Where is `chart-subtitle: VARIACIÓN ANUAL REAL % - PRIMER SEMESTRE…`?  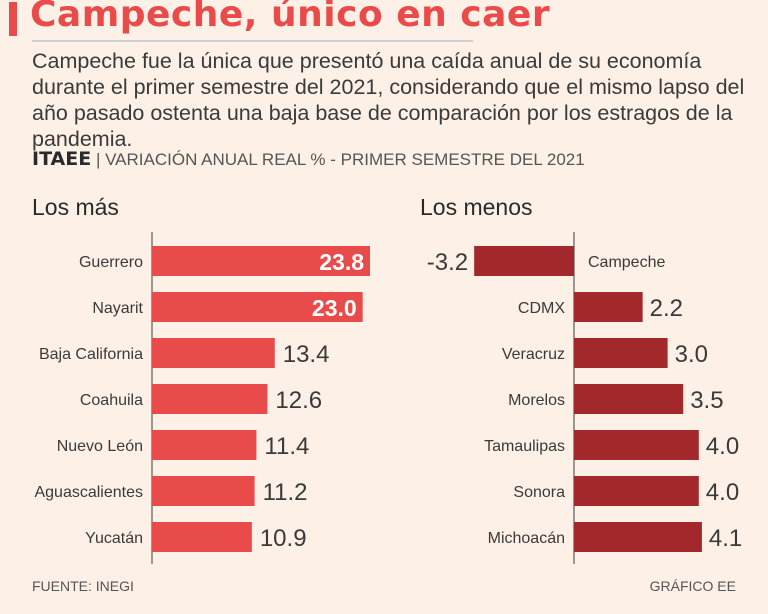
chart-subtitle: VARIACIÓN ANUAL REAL % - PRIMER SEMESTRE… is located at coordinates (345, 159).